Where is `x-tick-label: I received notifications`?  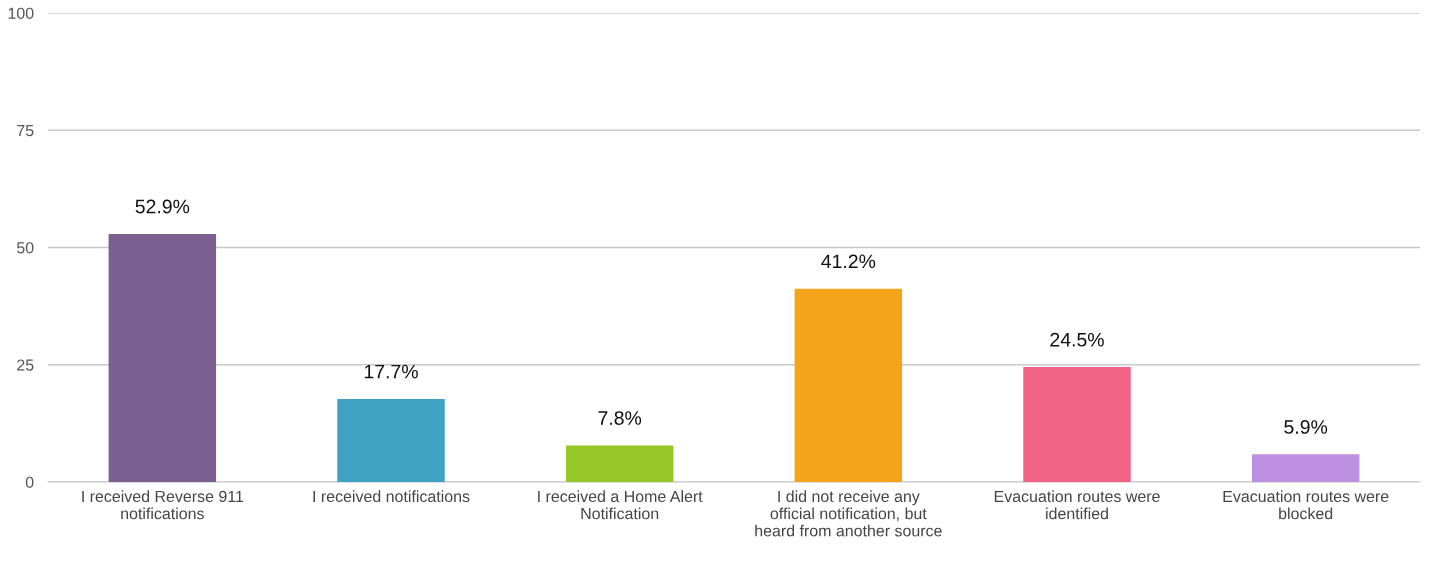 x-tick-label: I received notifications is located at coordinates (391, 496).